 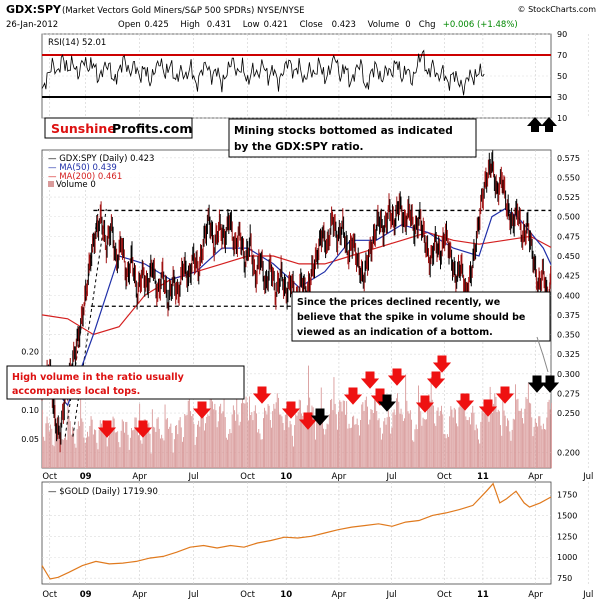 What do you see at coordinates (483, 595) in the screenshot?
I see `gold-x-tick-label: 11` at bounding box center [483, 595].